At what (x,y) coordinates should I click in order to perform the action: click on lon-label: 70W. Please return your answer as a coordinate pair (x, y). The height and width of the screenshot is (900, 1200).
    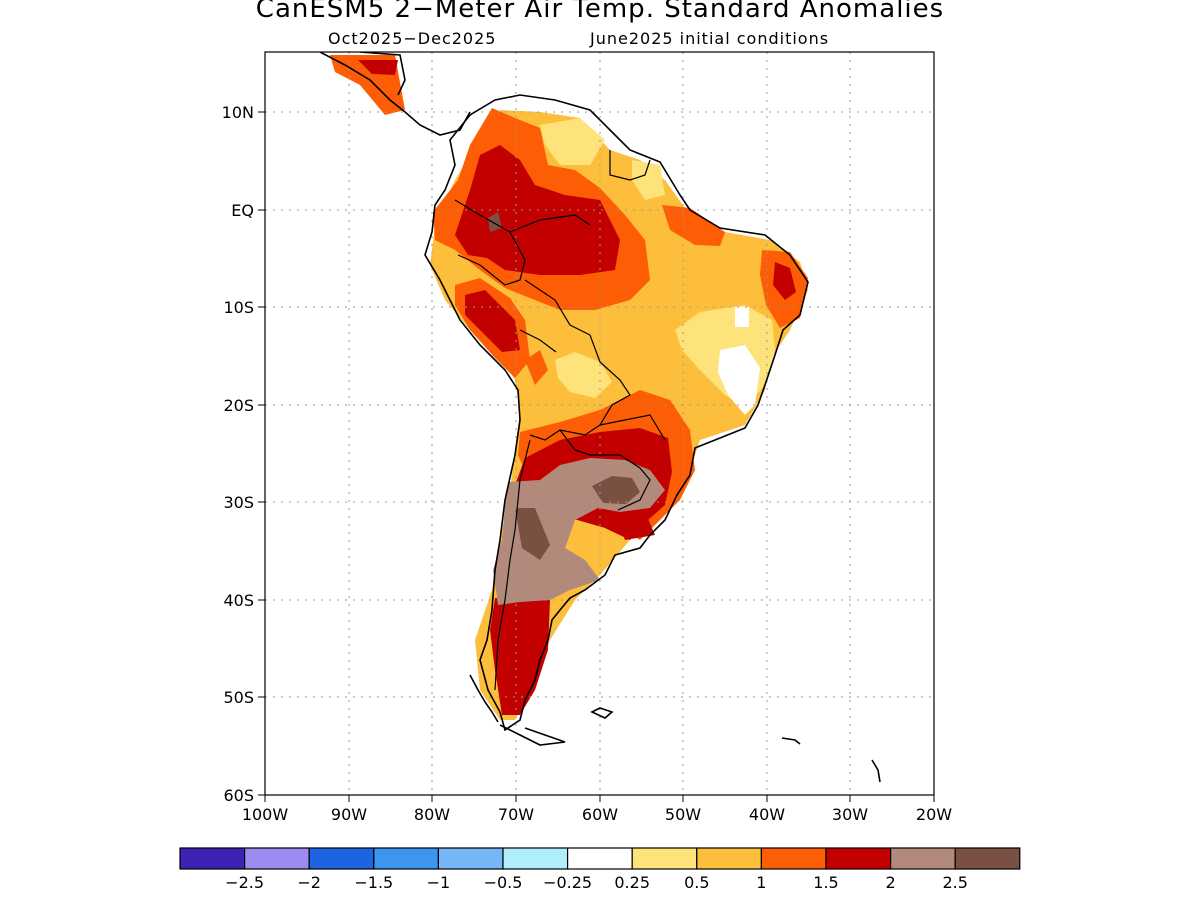
    Looking at the image, I should click on (516, 814).